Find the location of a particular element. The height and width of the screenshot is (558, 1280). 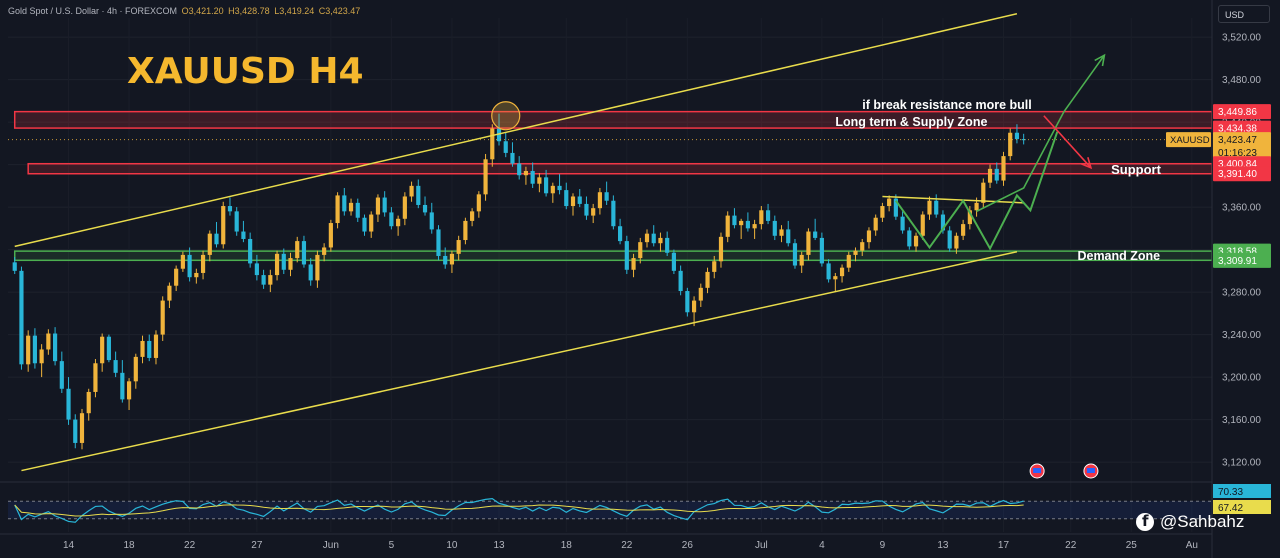

currency-button: USD is located at coordinates (1244, 14).